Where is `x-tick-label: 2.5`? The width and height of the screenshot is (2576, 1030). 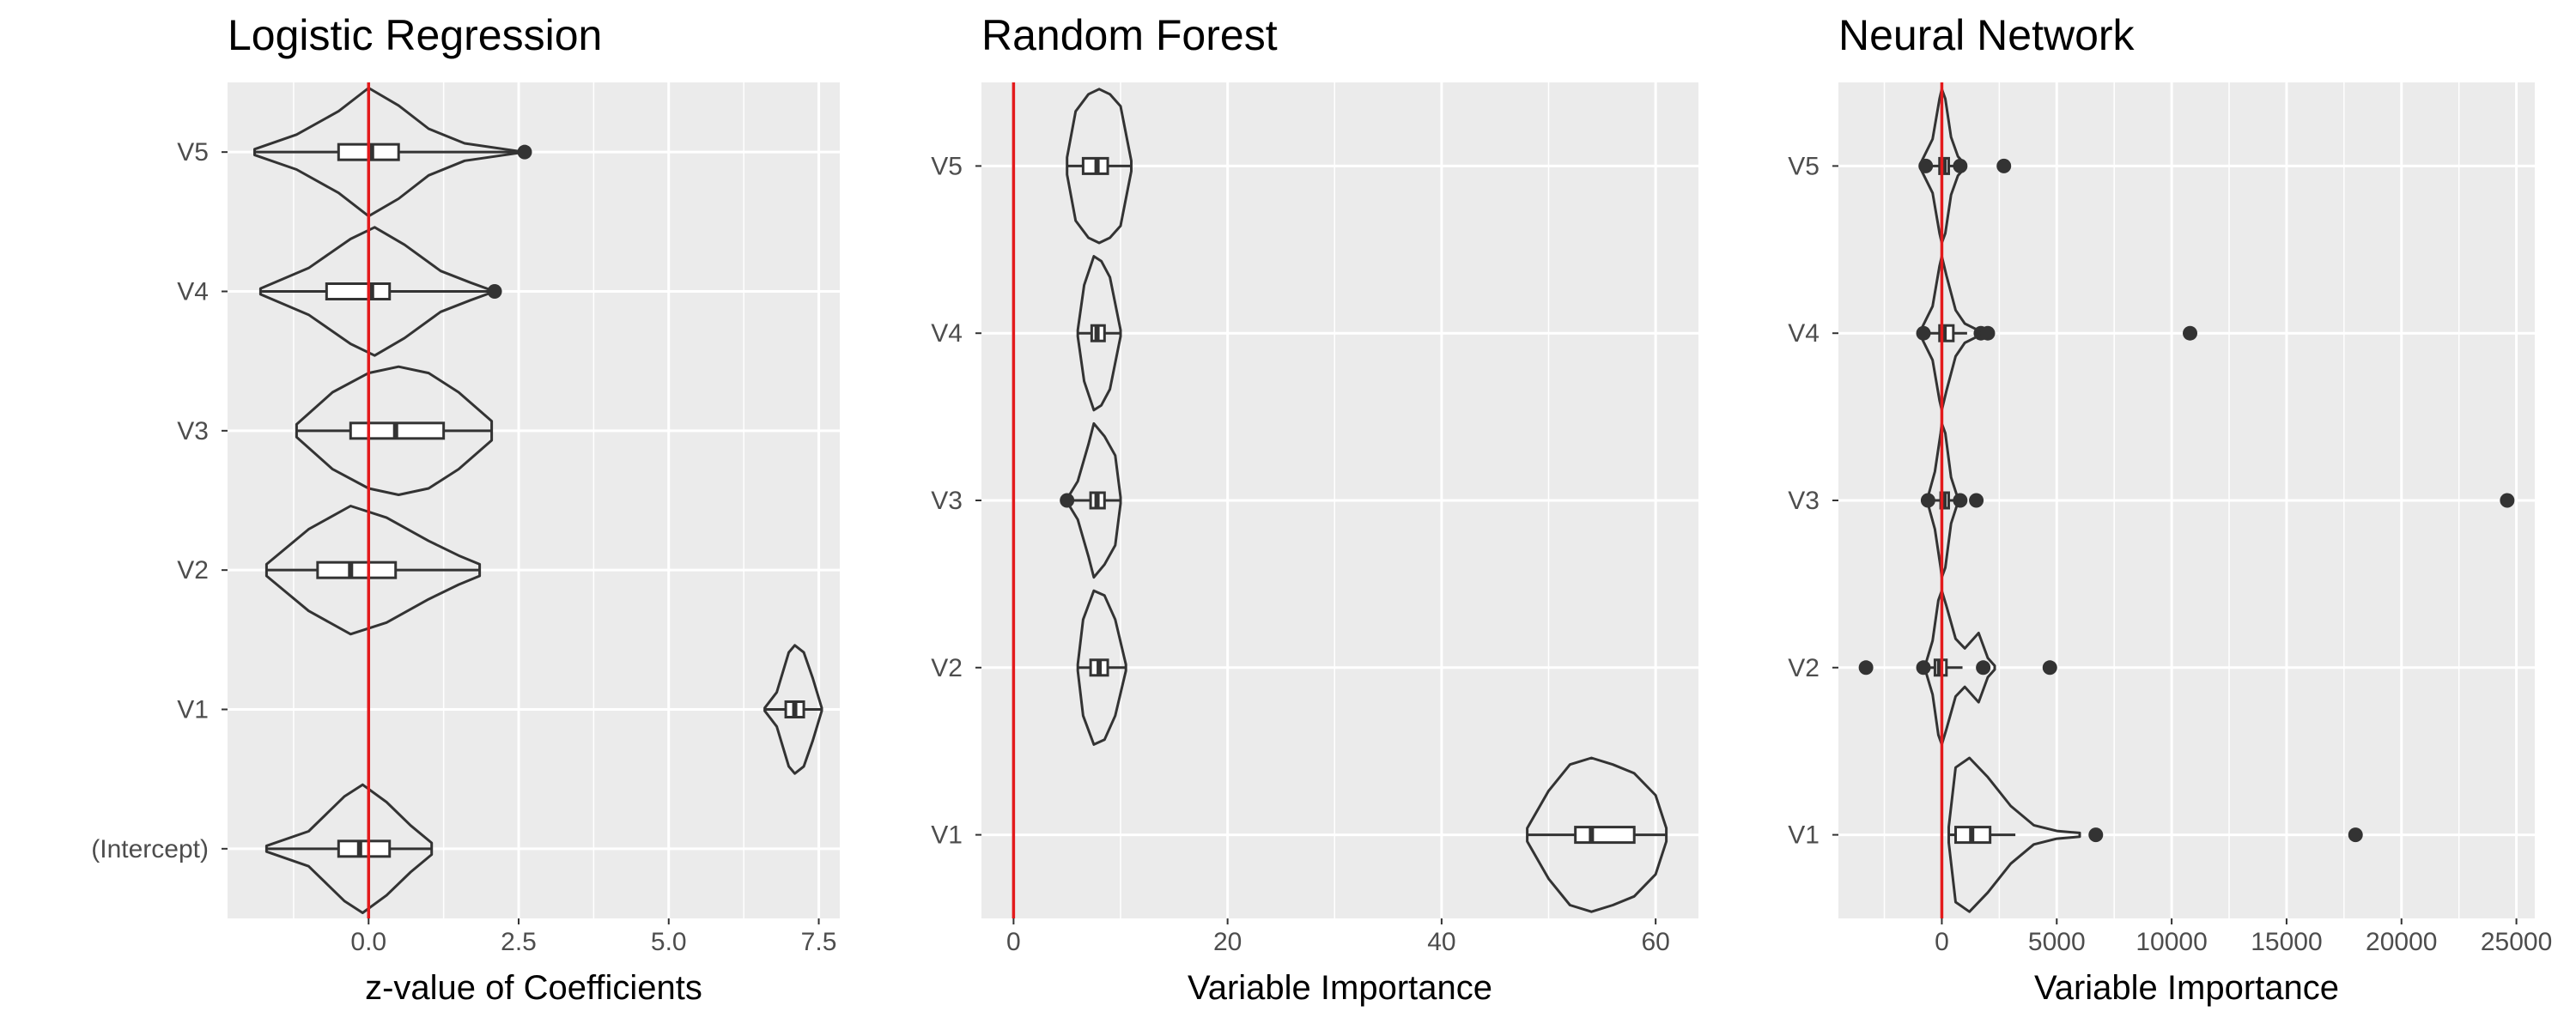
x-tick-label: 2.5 is located at coordinates (519, 942).